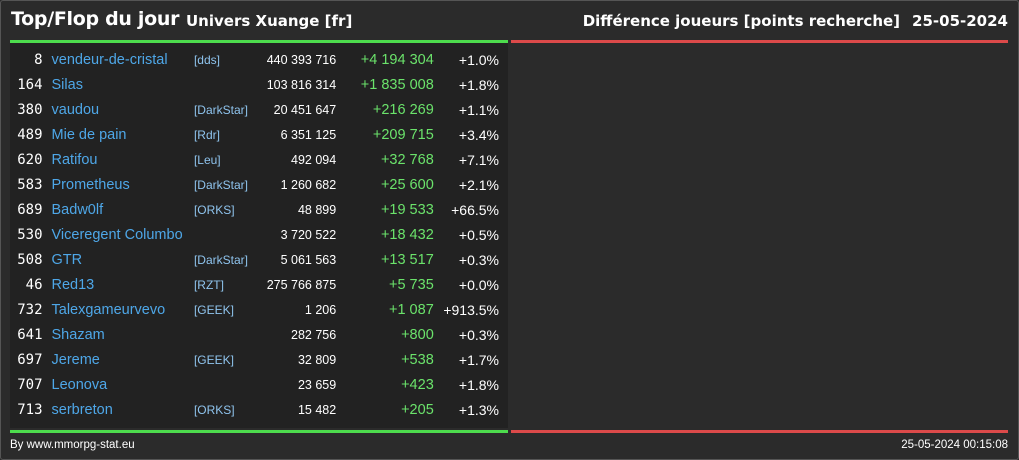  I want to click on alliance-tag-link: [Leu], so click(207, 159).